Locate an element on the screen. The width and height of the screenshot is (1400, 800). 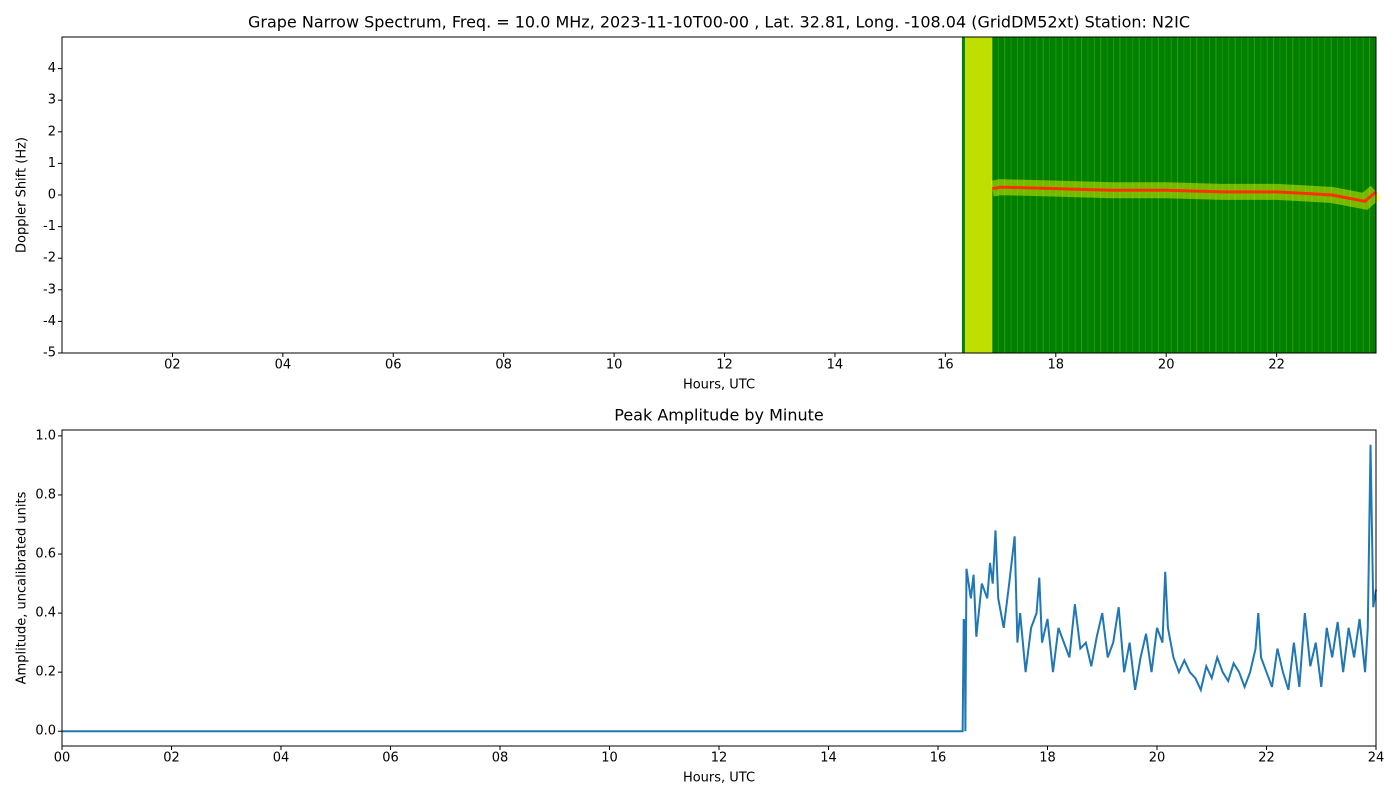
y-tick-label: 1 is located at coordinates (52, 163).